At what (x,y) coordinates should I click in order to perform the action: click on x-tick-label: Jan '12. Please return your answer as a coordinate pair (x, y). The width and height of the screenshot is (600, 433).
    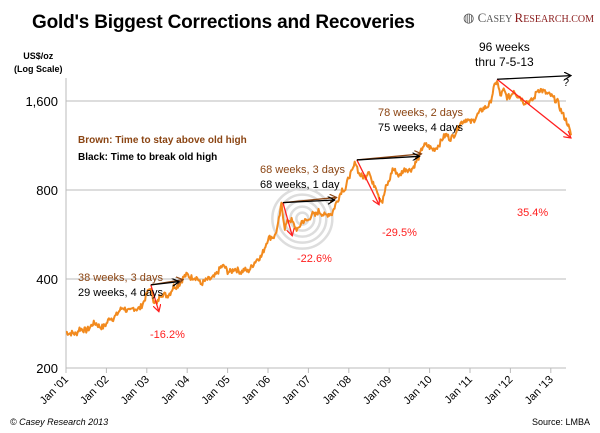
    Looking at the image, I should click on (498, 390).